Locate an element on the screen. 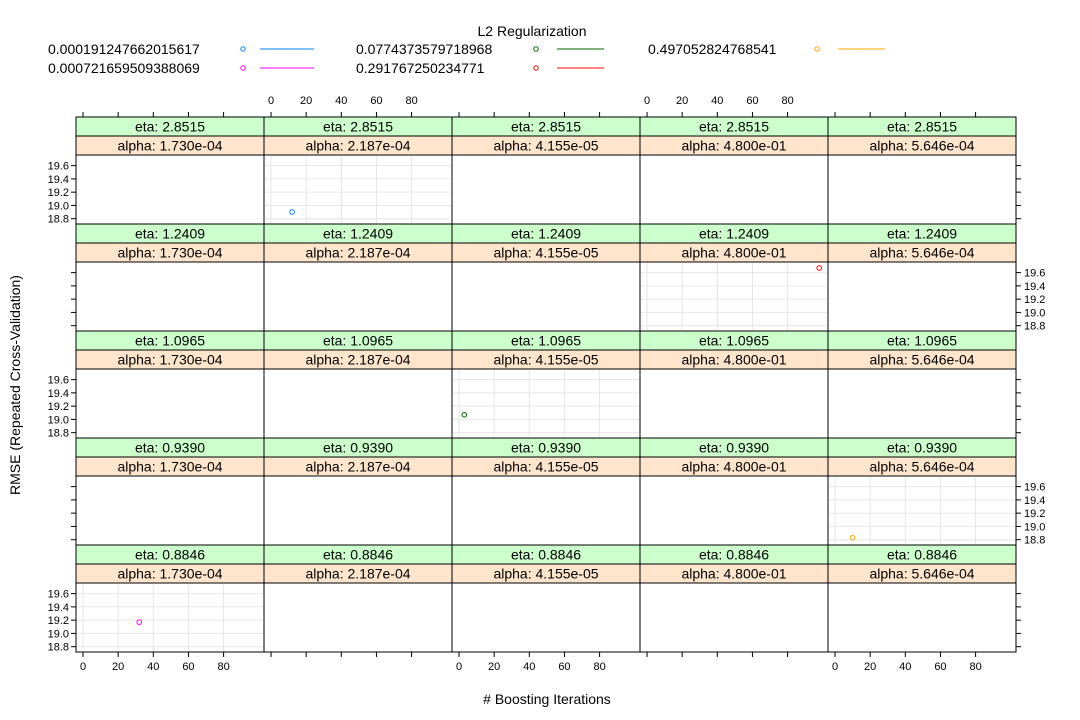  panel: eta: 0.8846 alpha: 2.187e-04 is located at coordinates (358, 598).